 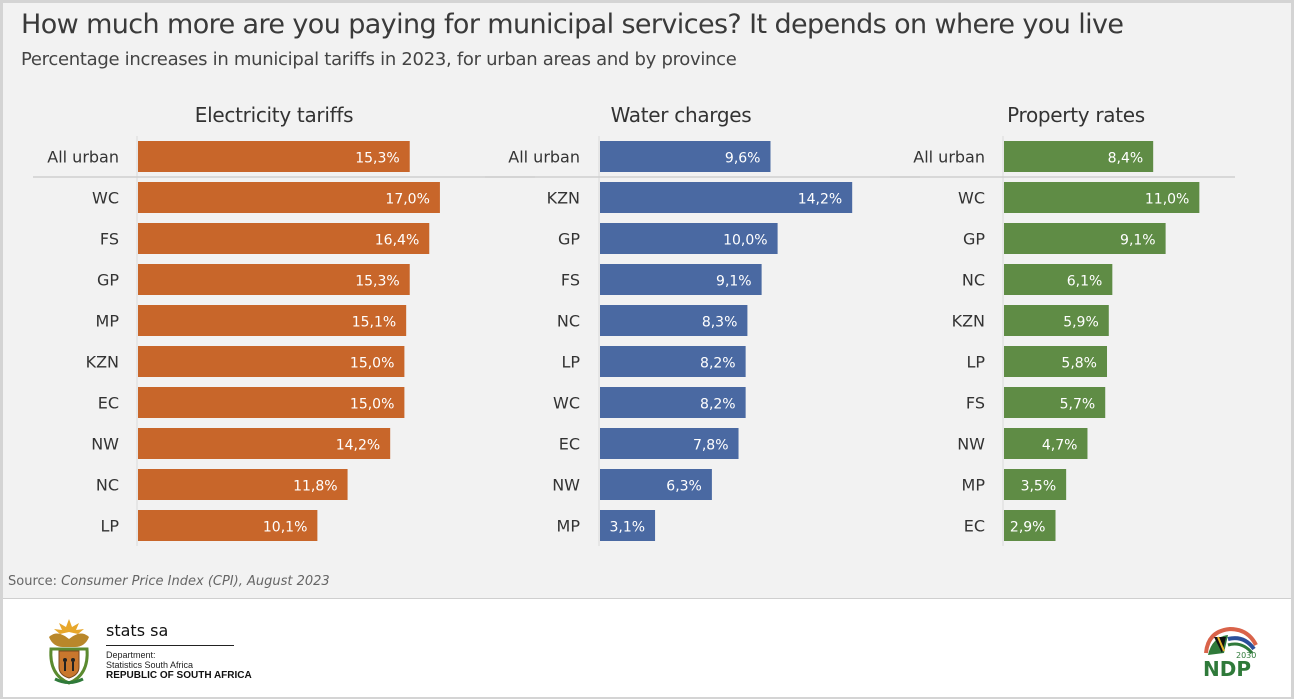 What do you see at coordinates (1227, 668) in the screenshot?
I see `ndp-text: NDP` at bounding box center [1227, 668].